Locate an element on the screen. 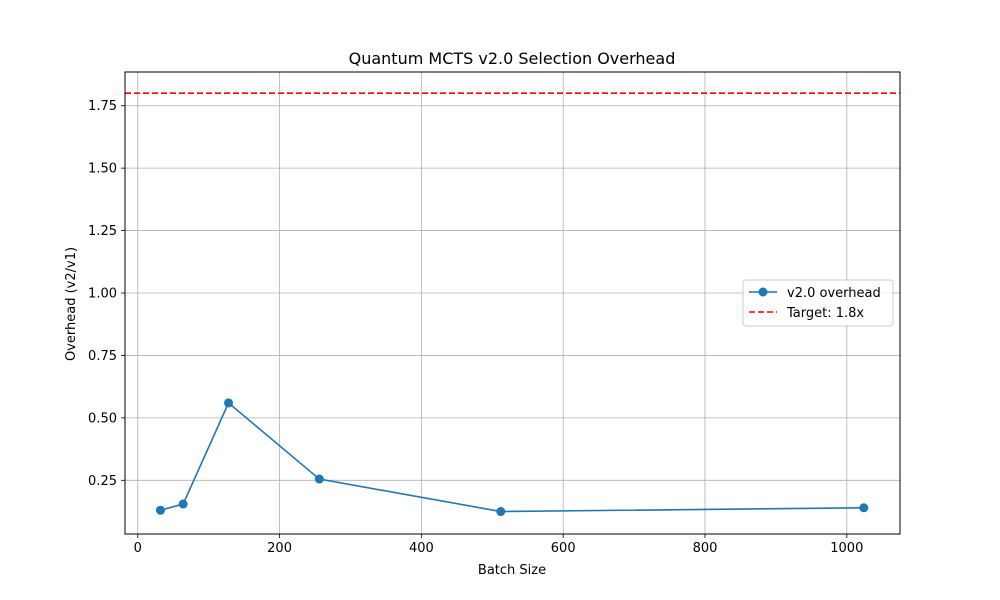 This screenshot has width=1000, height=600. x-tick-label: 400 is located at coordinates (421, 548).